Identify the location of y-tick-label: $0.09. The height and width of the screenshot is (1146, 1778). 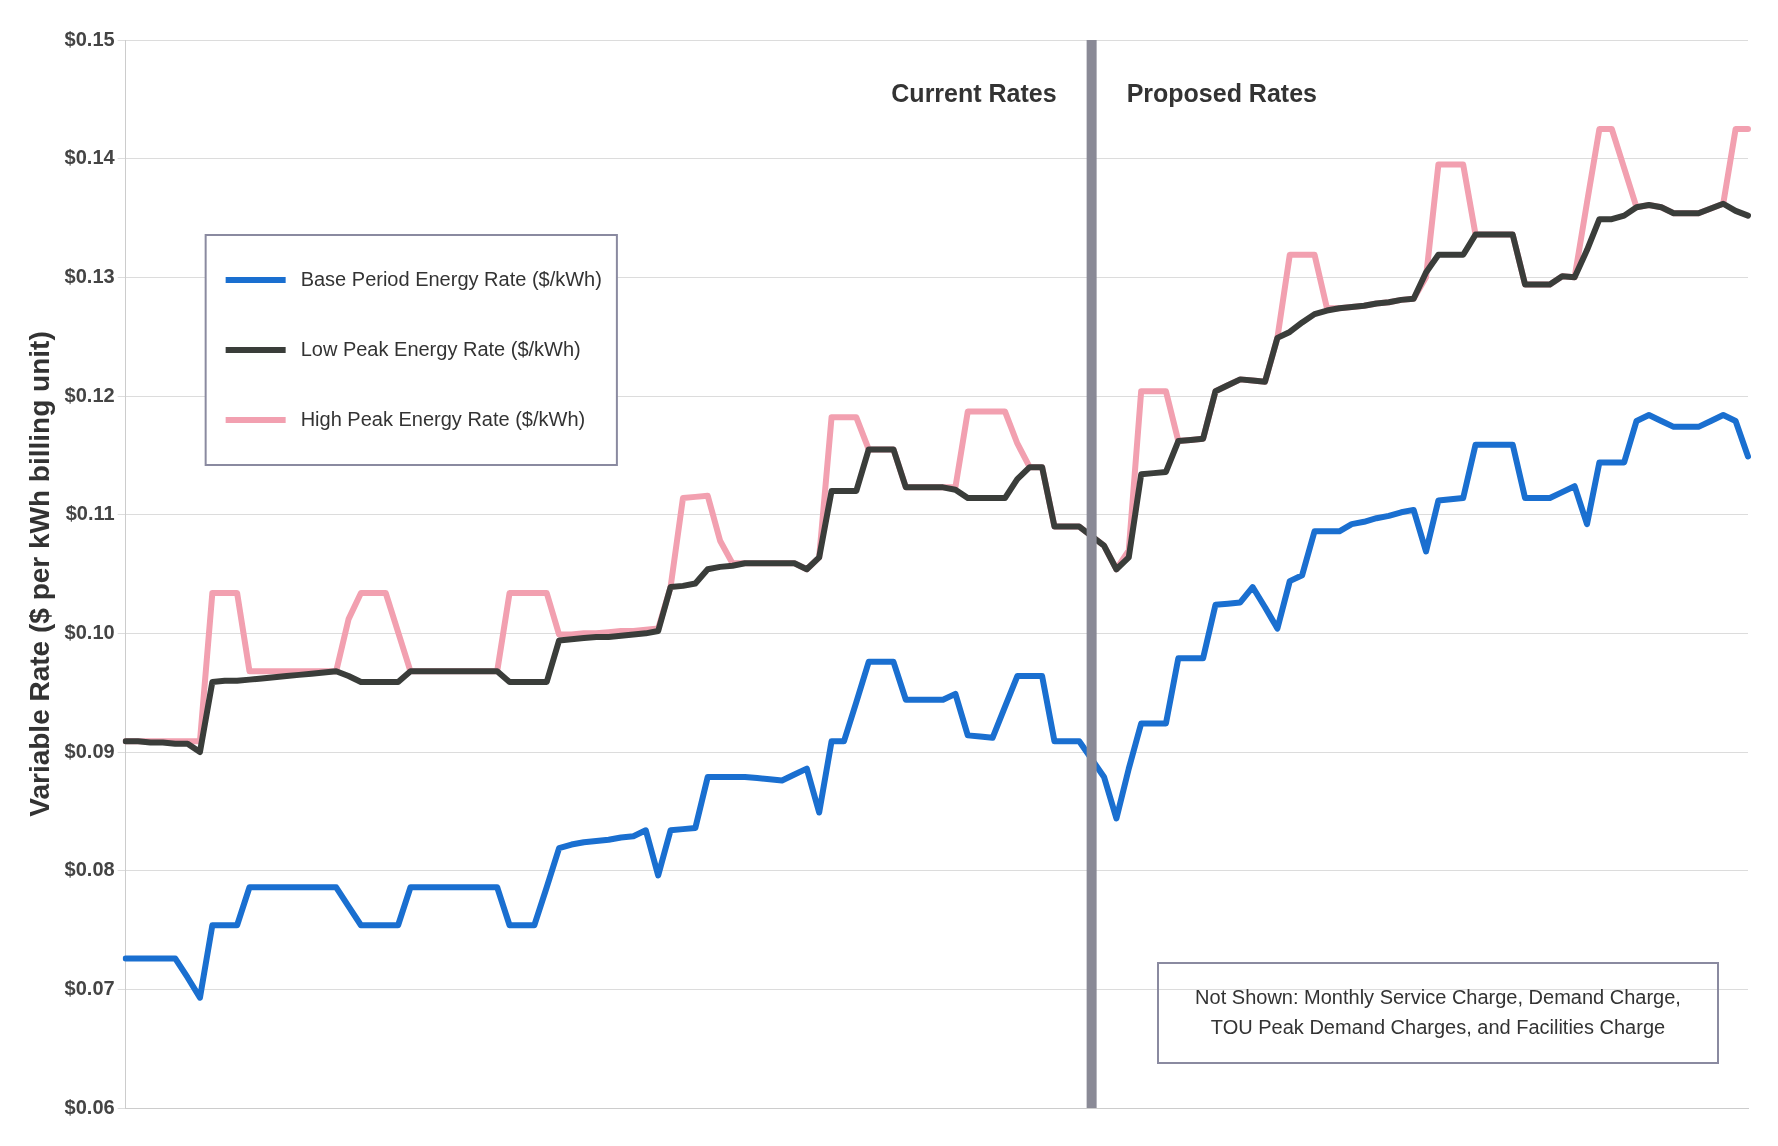
(89, 750).